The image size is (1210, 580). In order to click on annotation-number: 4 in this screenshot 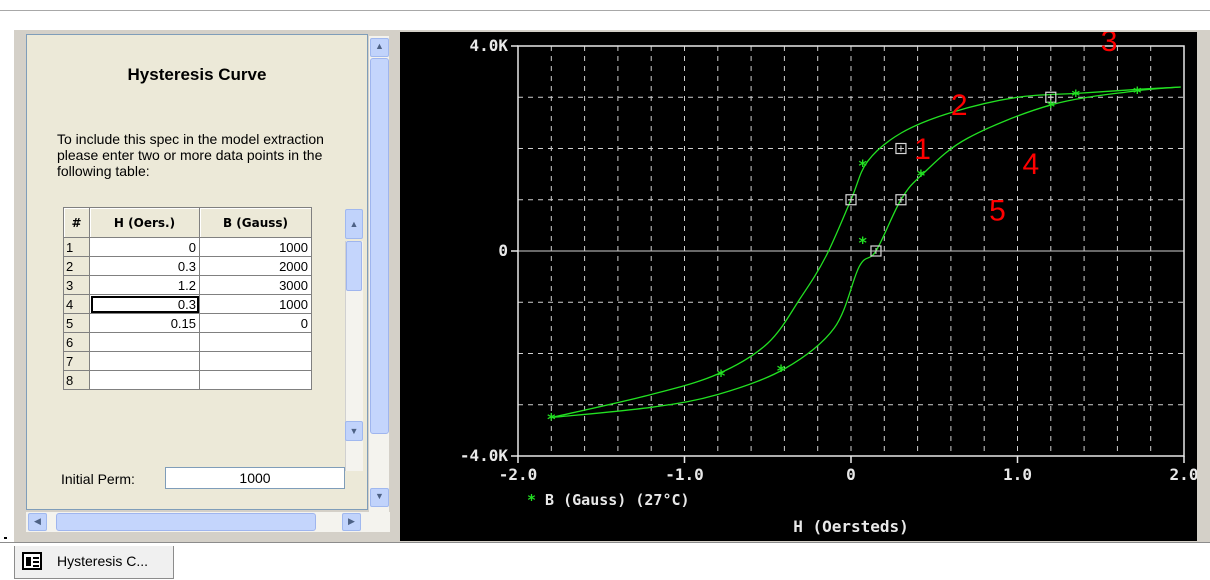, I will do `click(1030, 164)`.